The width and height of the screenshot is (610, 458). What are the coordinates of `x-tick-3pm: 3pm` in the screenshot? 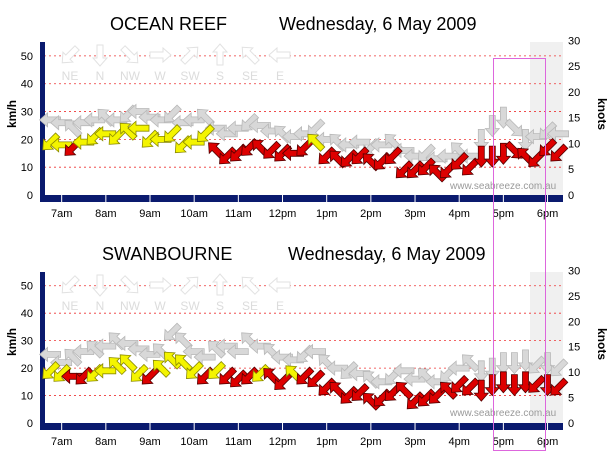 It's located at (414, 442).